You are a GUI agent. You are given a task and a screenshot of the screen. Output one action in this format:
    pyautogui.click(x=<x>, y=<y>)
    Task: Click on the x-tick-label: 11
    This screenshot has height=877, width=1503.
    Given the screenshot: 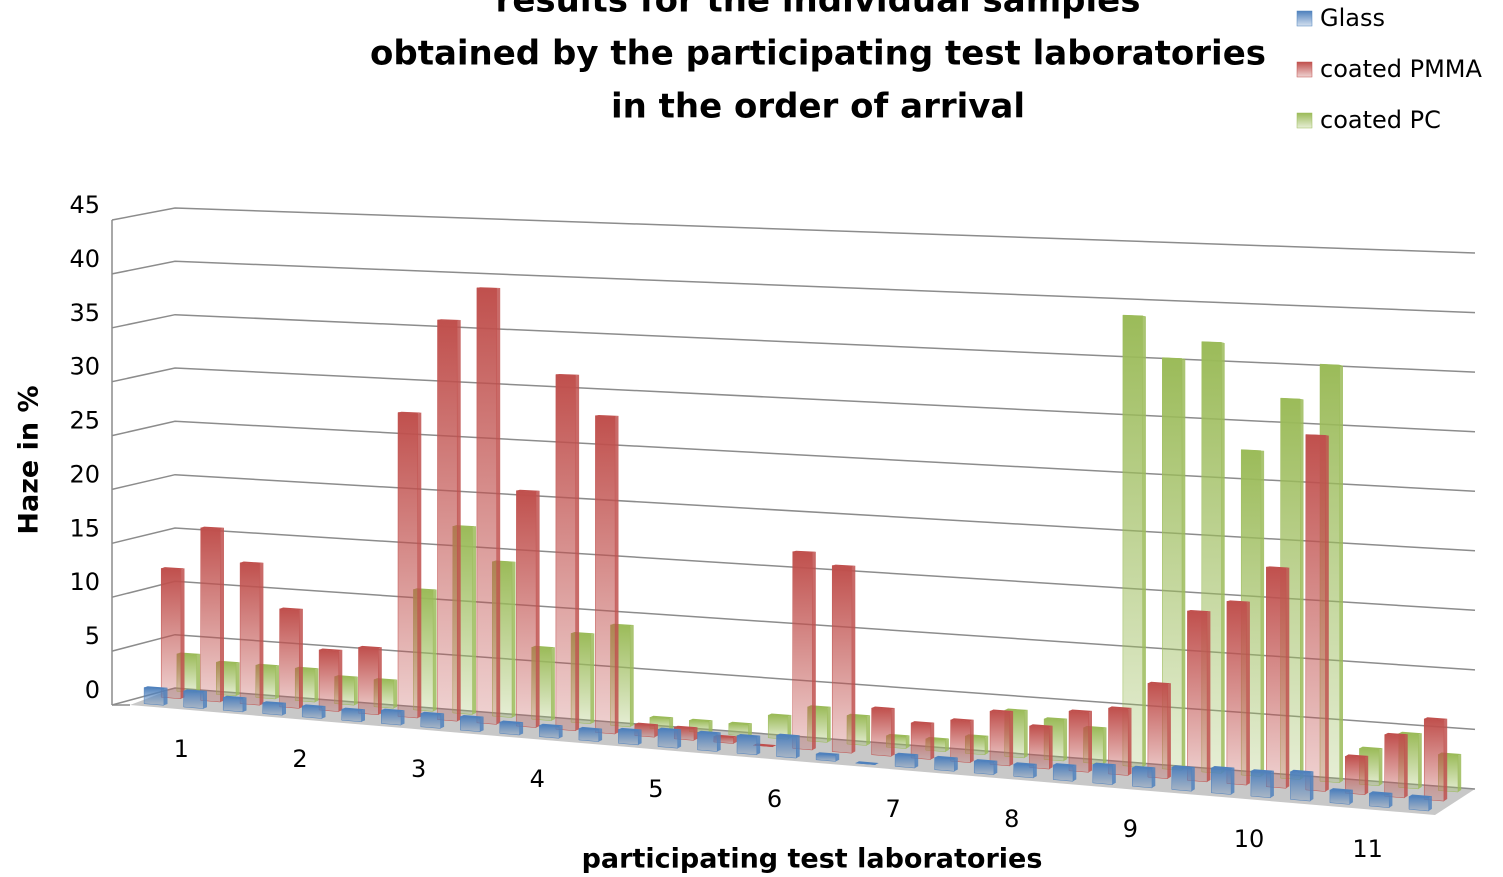 What is the action you would take?
    pyautogui.click(x=1367, y=849)
    